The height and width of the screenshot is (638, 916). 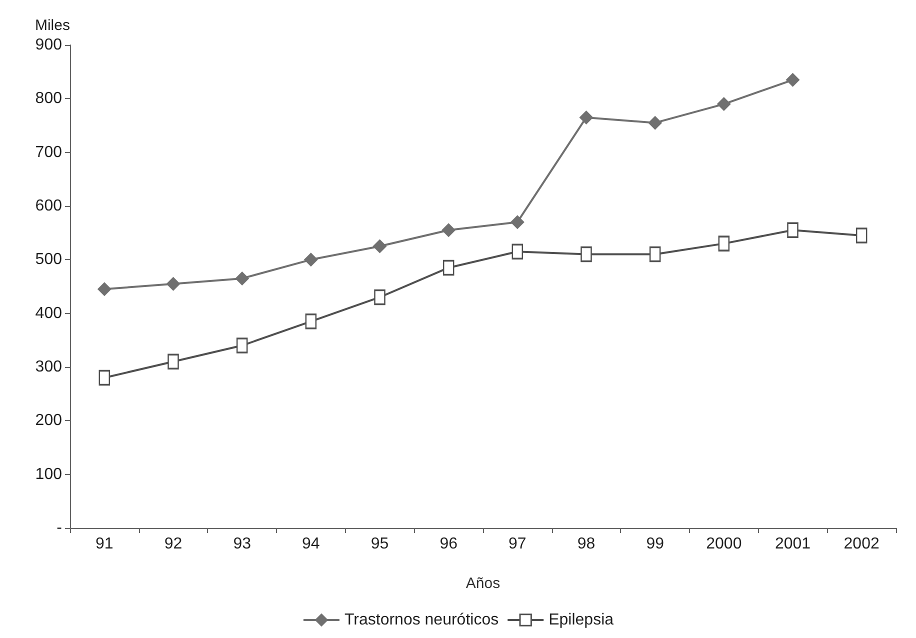 What do you see at coordinates (421, 620) in the screenshot?
I see `legend-label: Trastornos neuróticos` at bounding box center [421, 620].